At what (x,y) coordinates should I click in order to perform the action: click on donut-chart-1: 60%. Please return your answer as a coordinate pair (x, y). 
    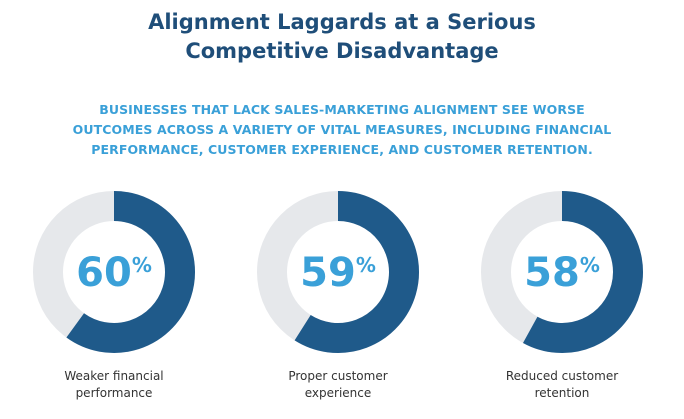
    Looking at the image, I should click on (114, 272).